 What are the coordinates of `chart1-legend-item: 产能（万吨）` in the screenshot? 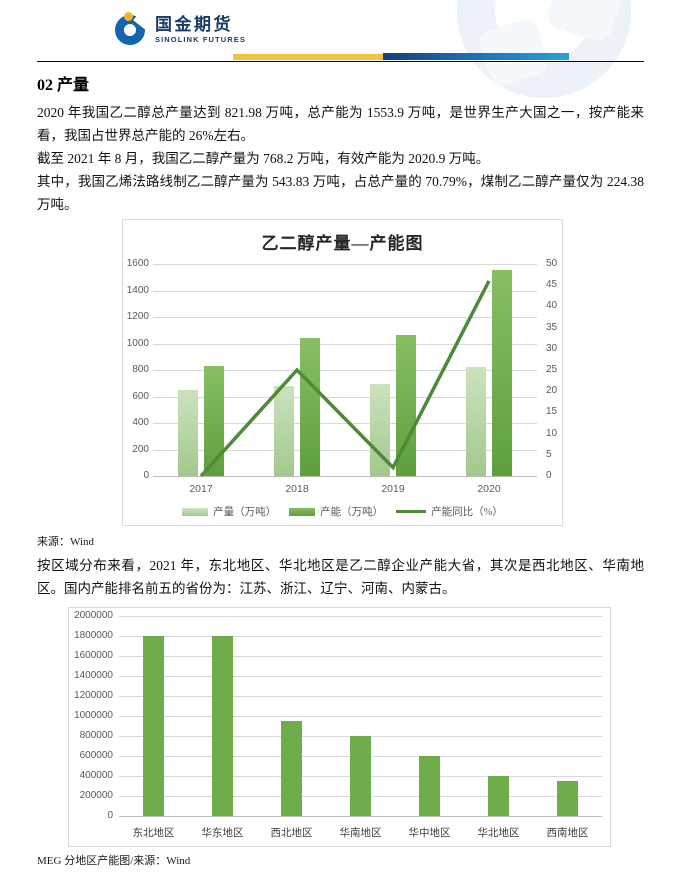 It's located at (336, 511).